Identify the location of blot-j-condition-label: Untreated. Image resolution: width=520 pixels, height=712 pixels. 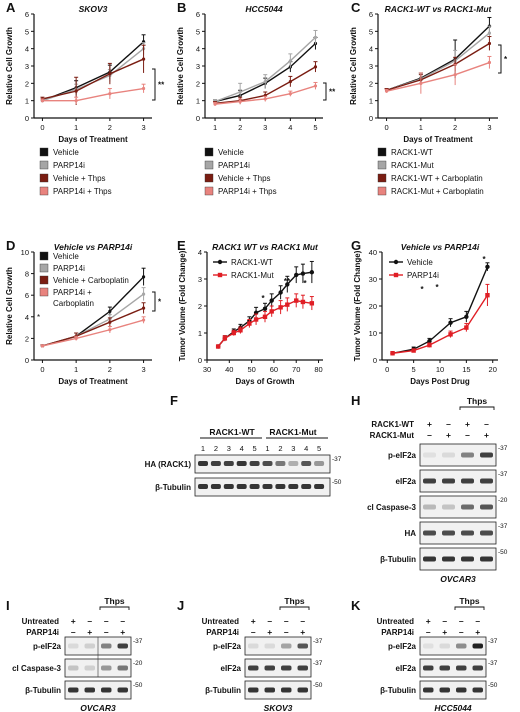
(220, 621).